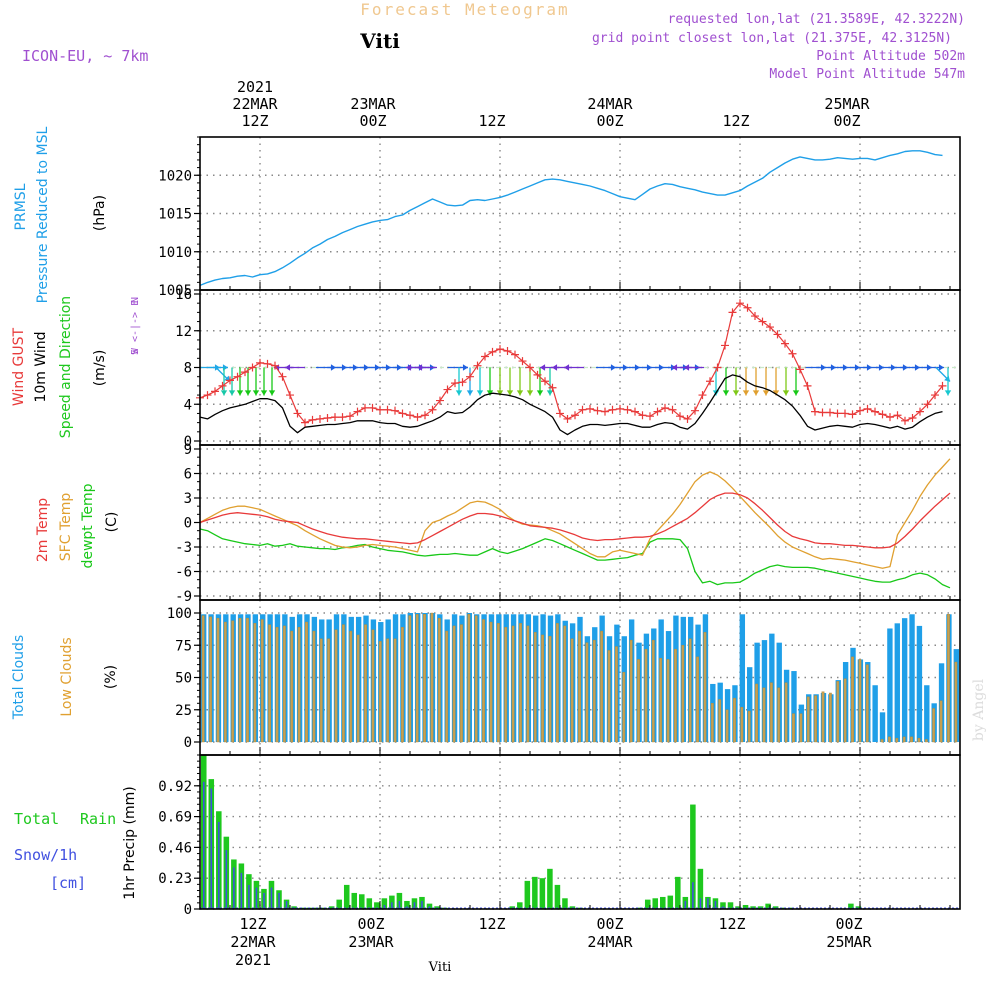  Describe the element at coordinates (491, 121) in the screenshot. I see `top-tick-hour: 12Z` at that location.